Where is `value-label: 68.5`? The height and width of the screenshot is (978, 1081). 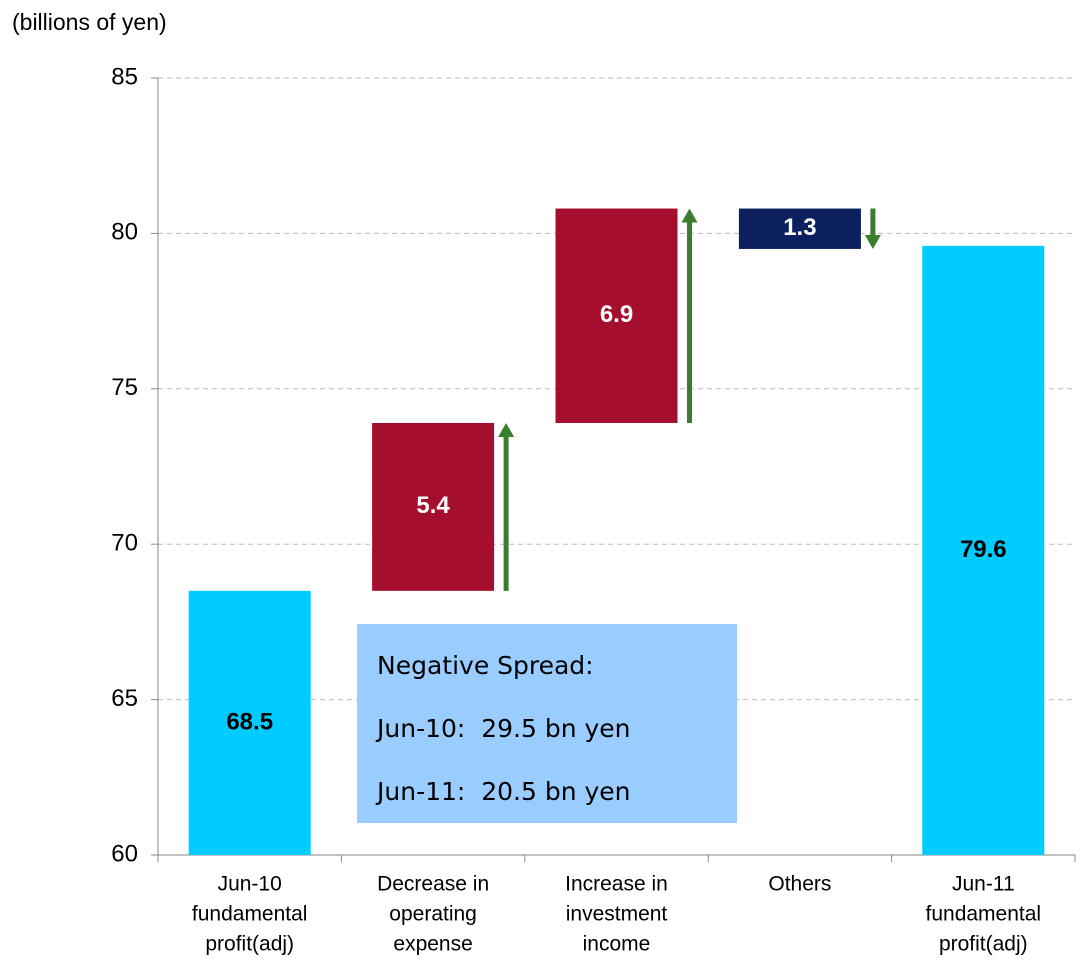 value-label: 68.5 is located at coordinates (249, 721).